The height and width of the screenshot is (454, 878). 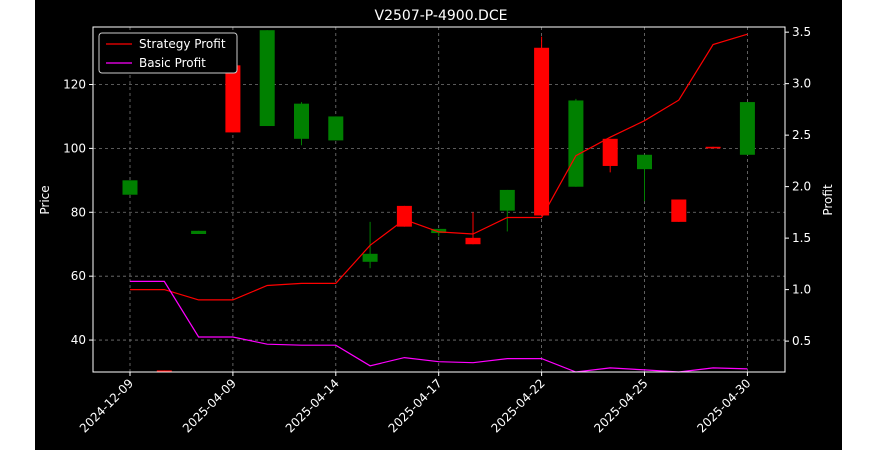 I want to click on y-tick-label: 100, so click(x=74, y=148).